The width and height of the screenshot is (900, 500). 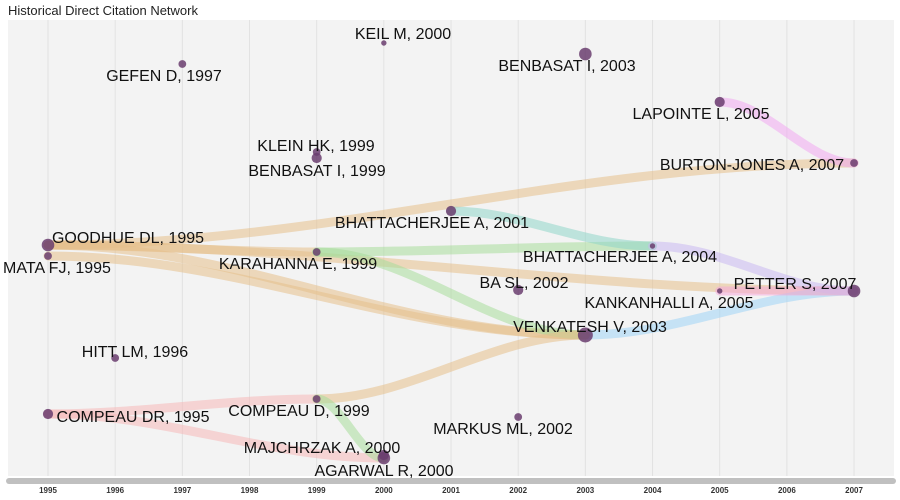 What do you see at coordinates (854, 490) in the screenshot?
I see `x-tick-label: 2007` at bounding box center [854, 490].